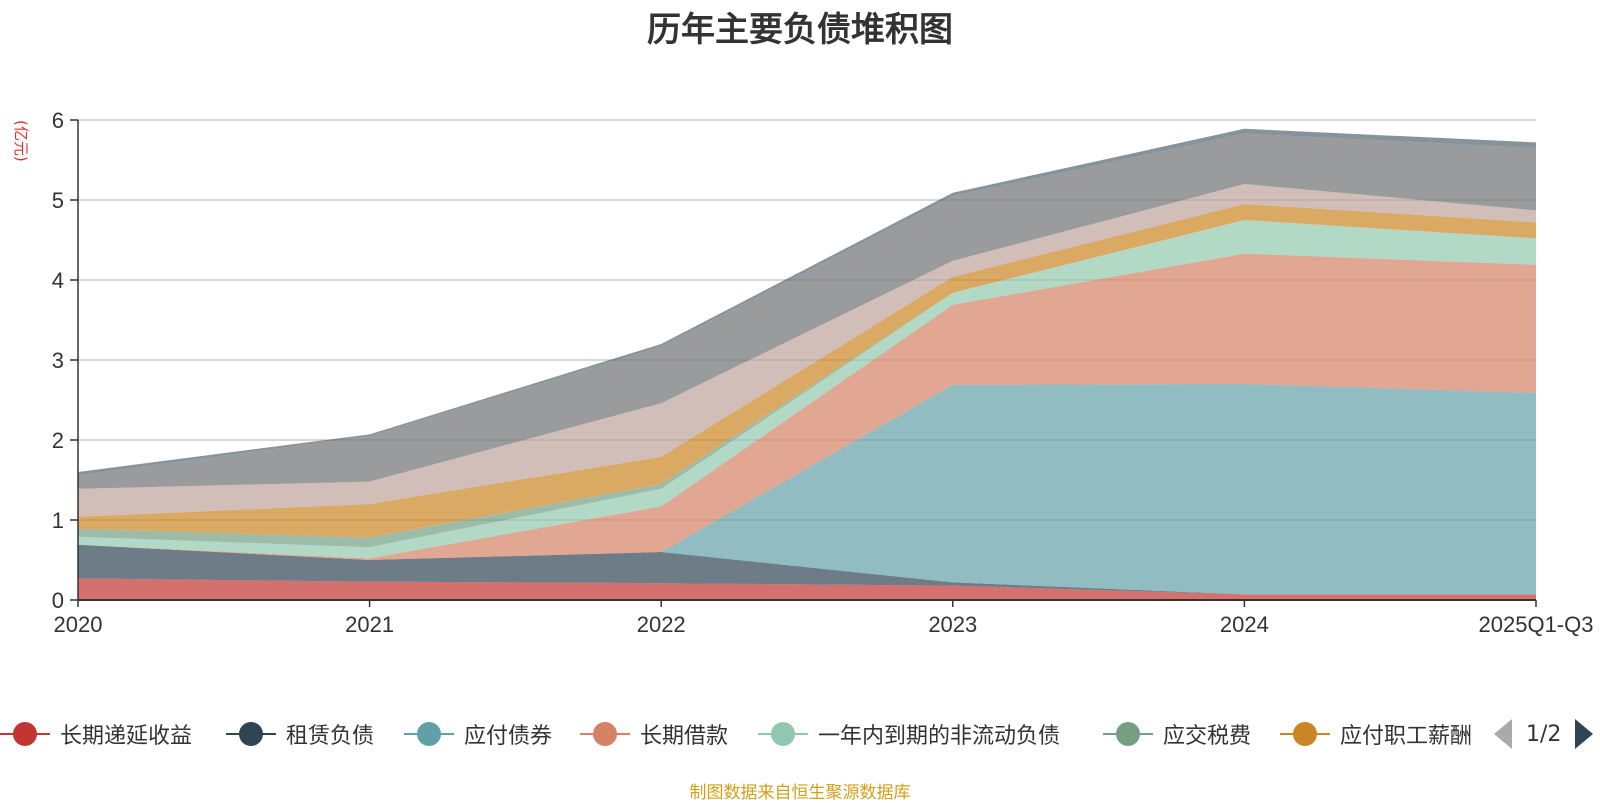 Image resolution: width=1600 pixels, height=803 pixels. I want to click on legend-item: 租赁负债, so click(300, 734).